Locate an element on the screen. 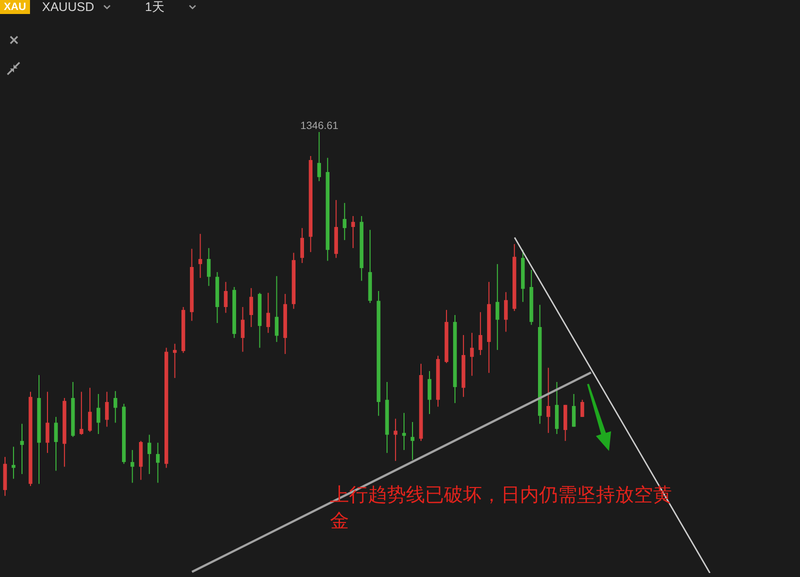  chart-title: XAUUSD is located at coordinates (68, 7).